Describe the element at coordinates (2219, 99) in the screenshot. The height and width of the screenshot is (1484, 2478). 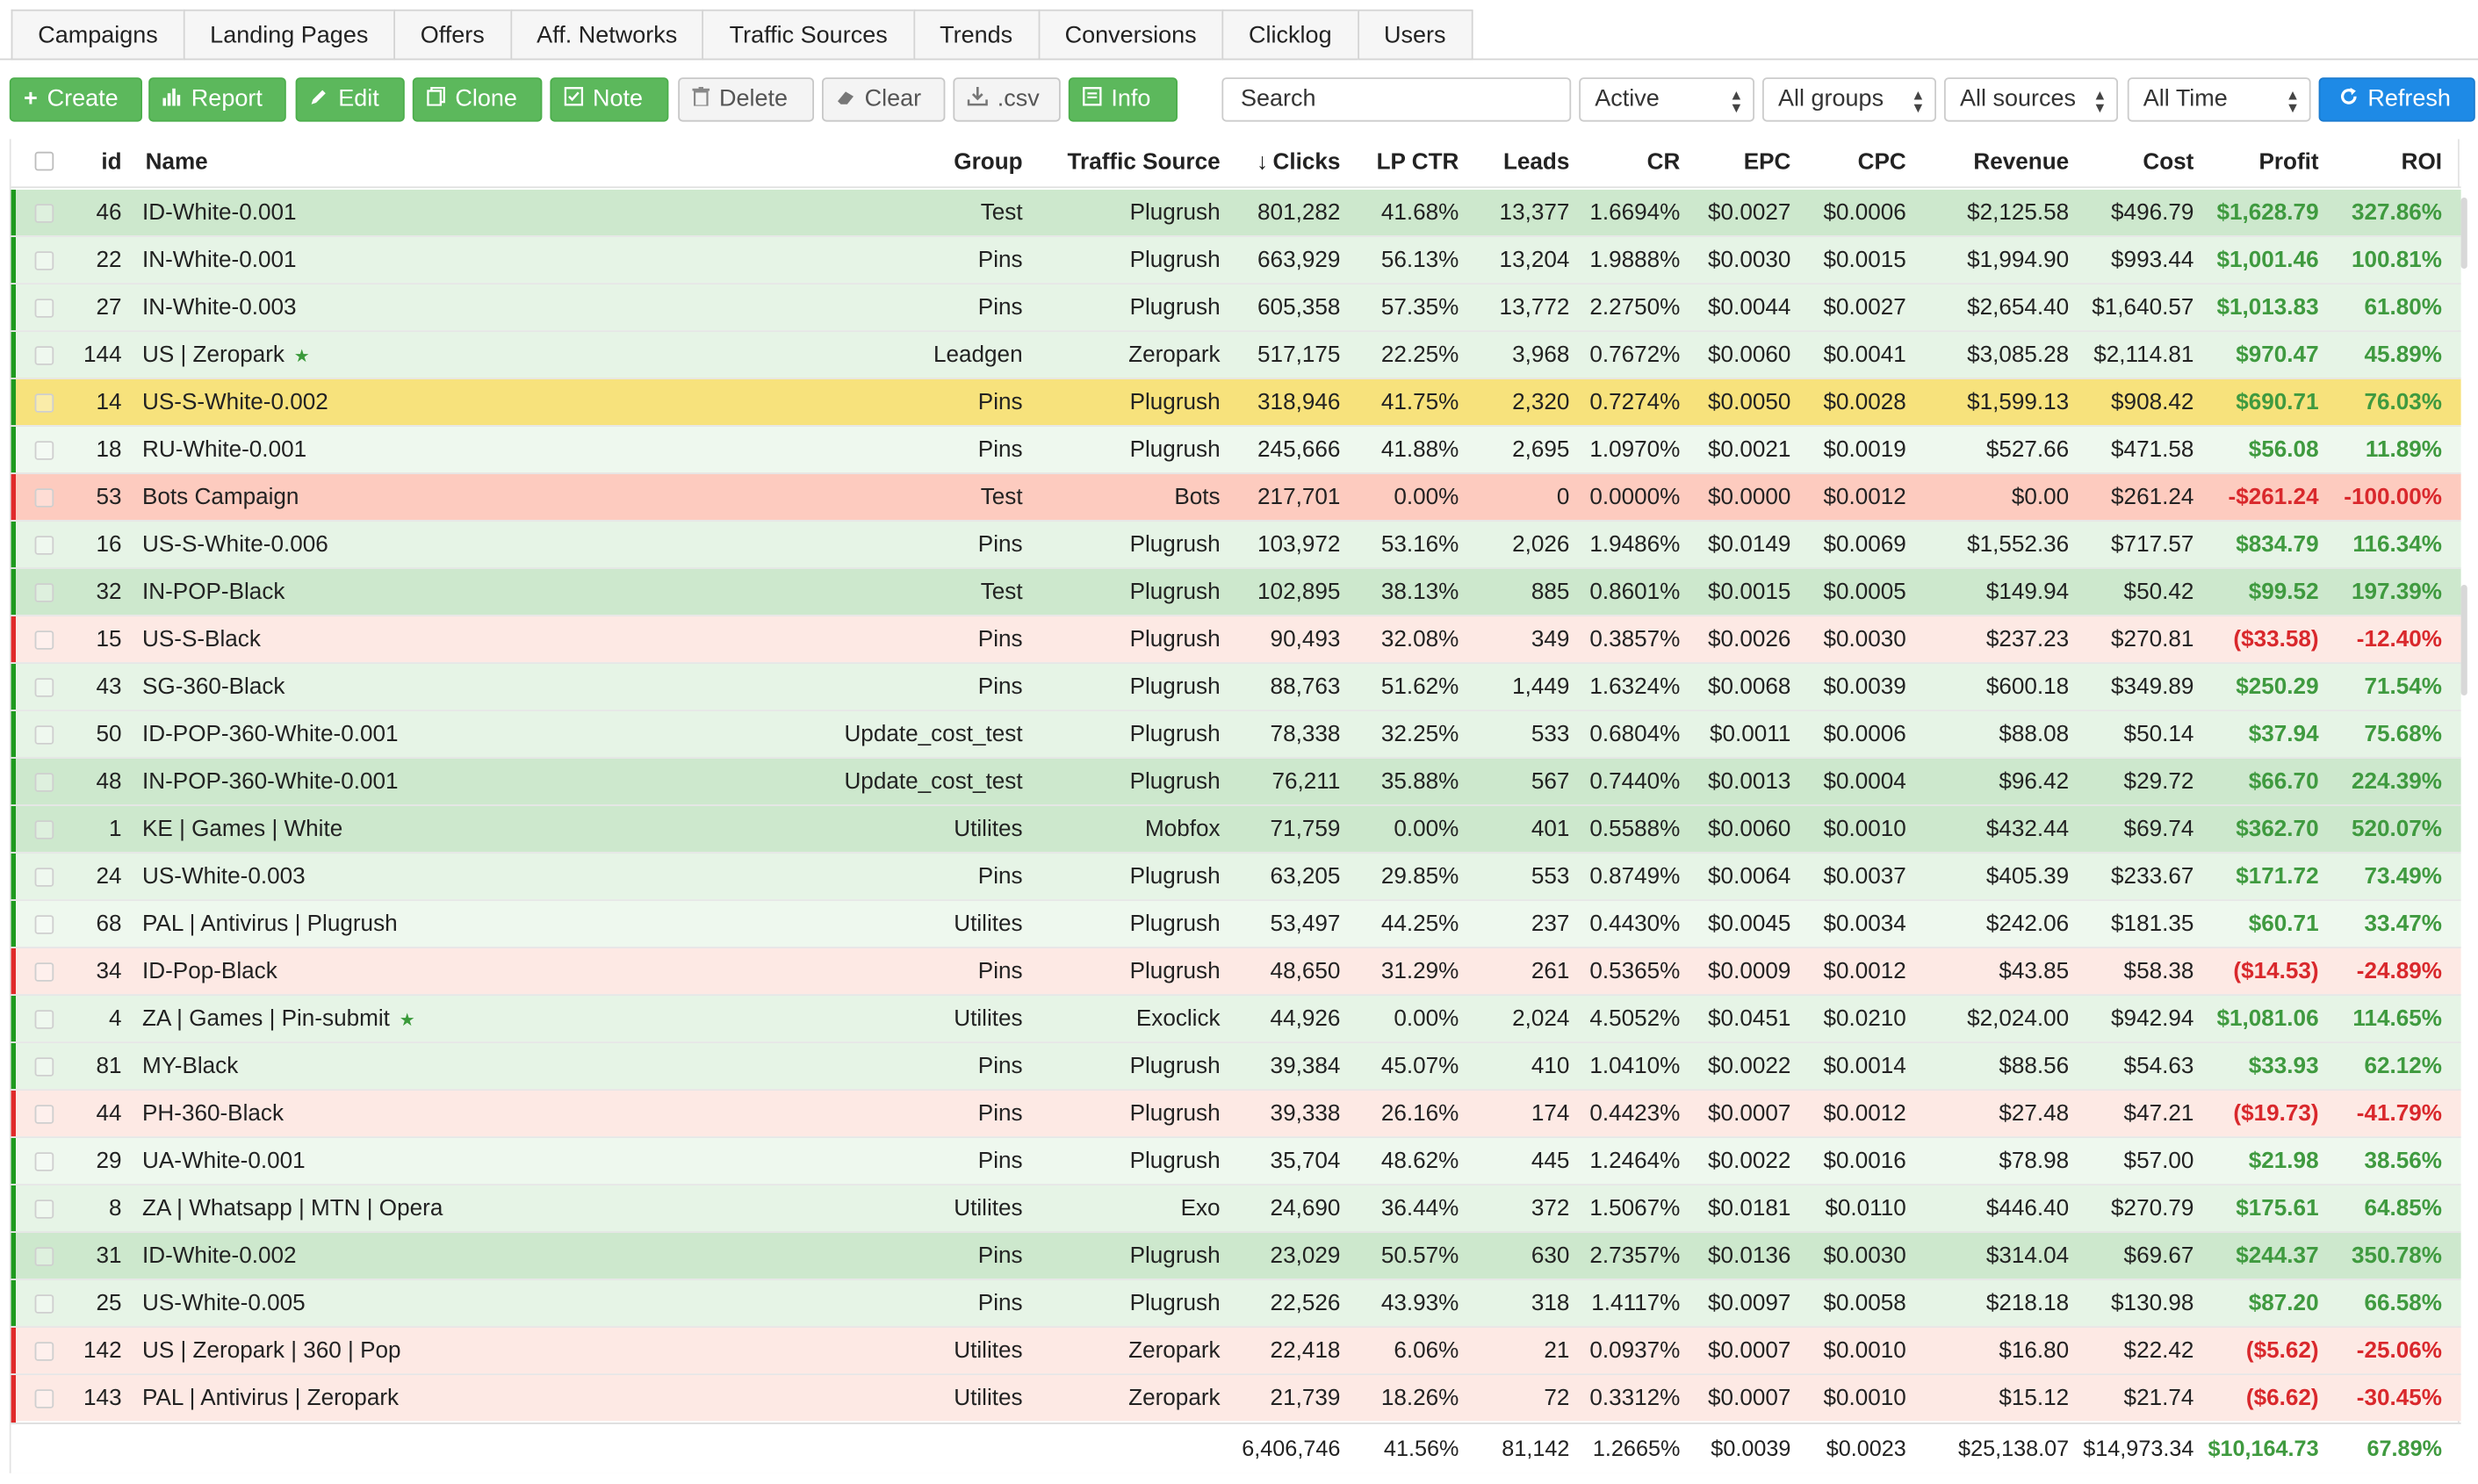
I see `time-range-select: All Time ▲ ▼` at that location.